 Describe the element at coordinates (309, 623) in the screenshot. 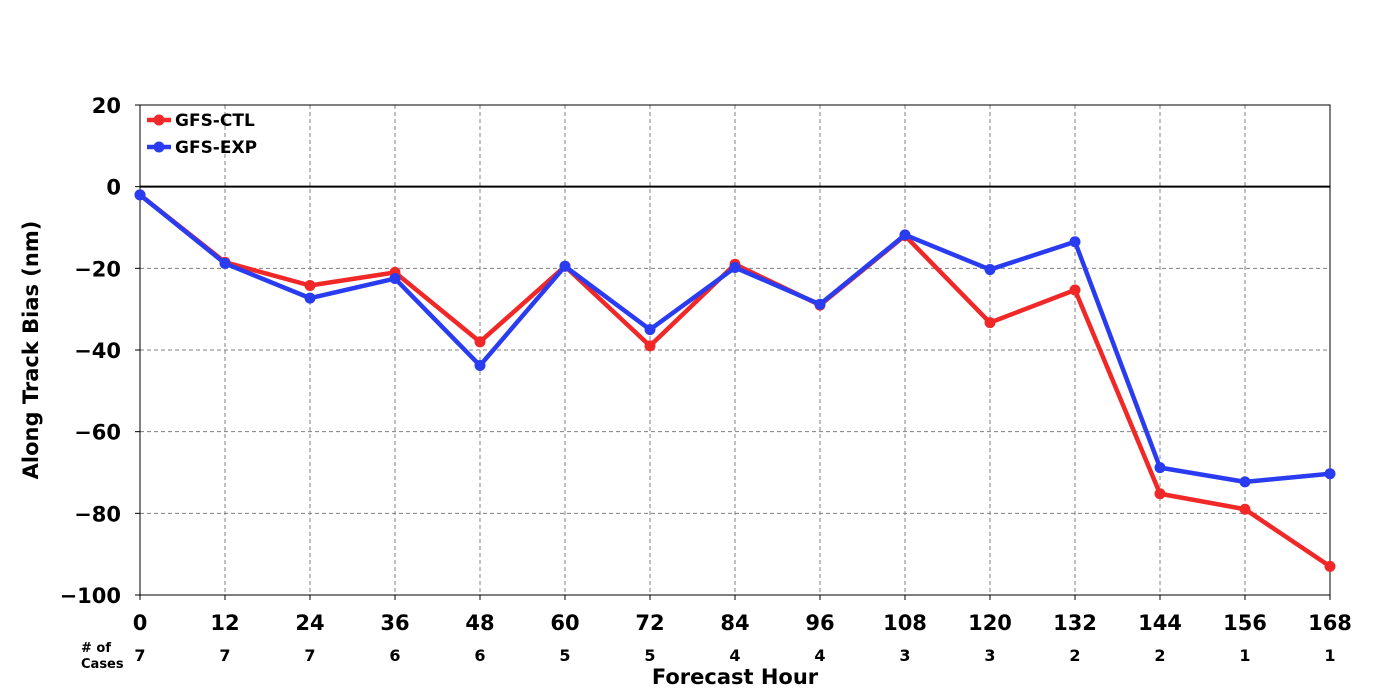

I see `x-tick-label: 24` at that location.